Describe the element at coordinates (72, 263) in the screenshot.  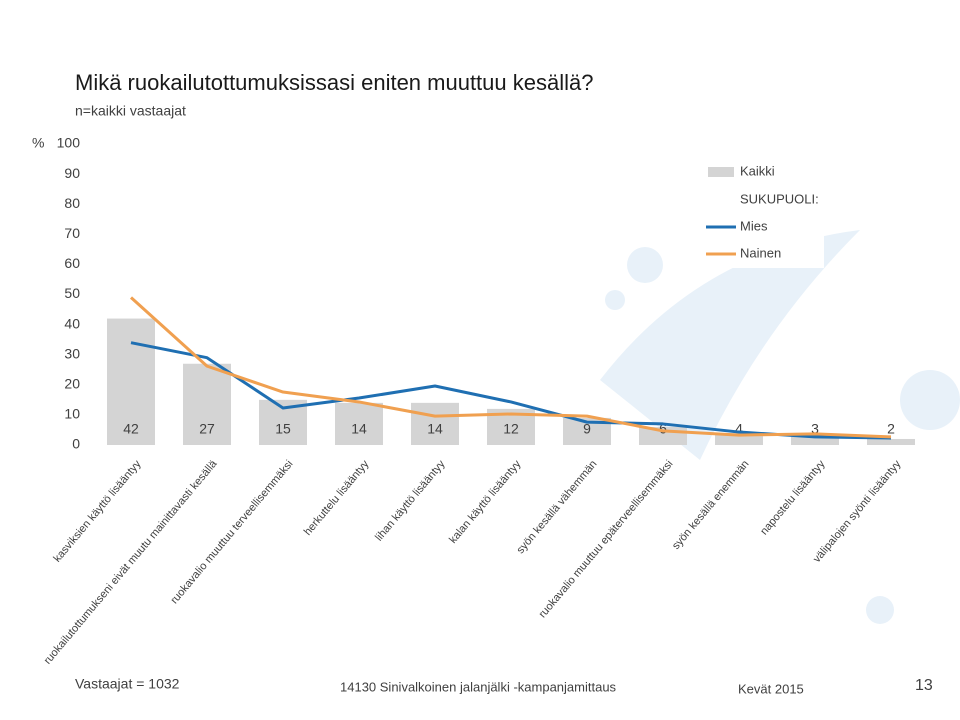
I see `y-tick-label: 60` at that location.